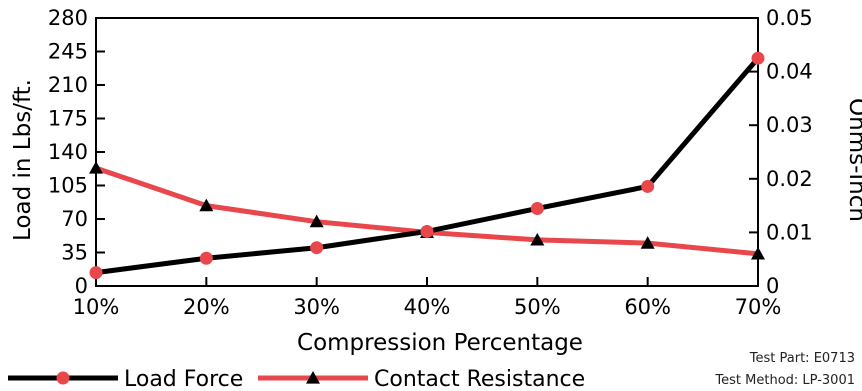  Describe the element at coordinates (537, 307) in the screenshot. I see `x-tick-label: 50%` at that location.